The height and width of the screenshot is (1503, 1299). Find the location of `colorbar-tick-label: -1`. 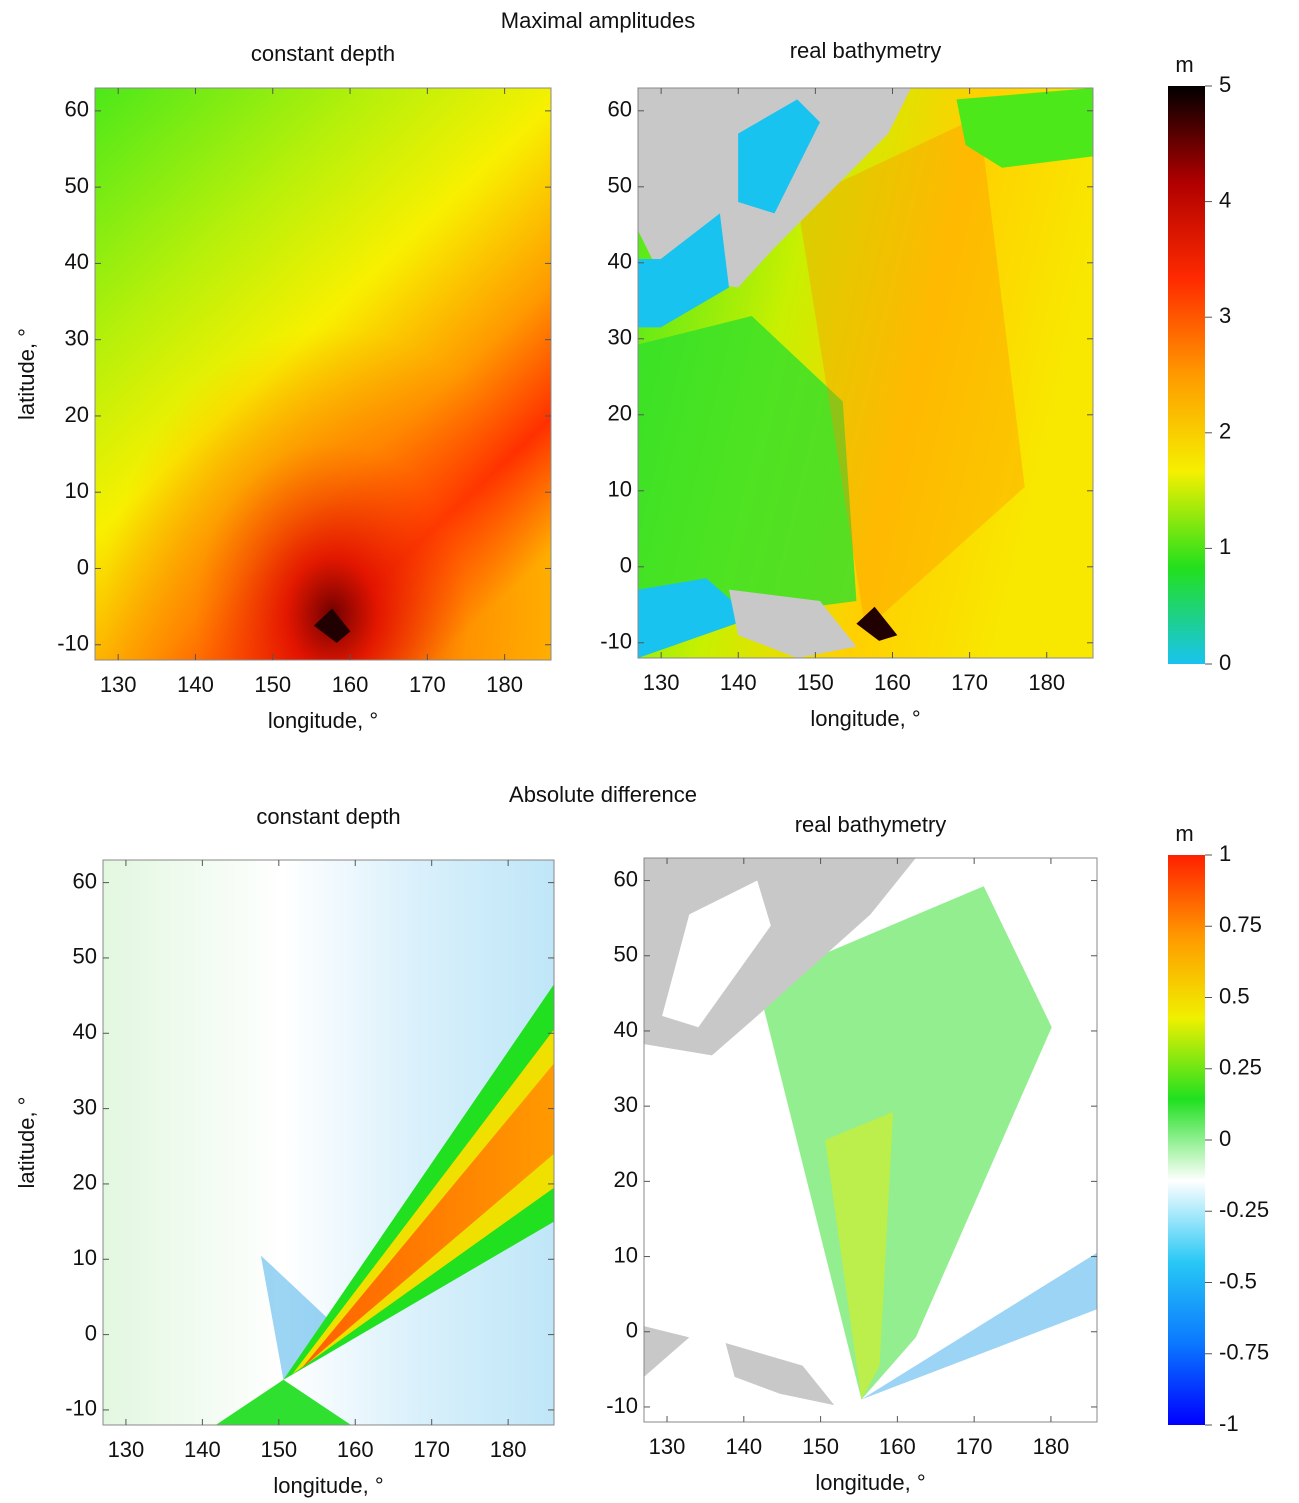

colorbar-tick-label: -1 is located at coordinates (1229, 1423).